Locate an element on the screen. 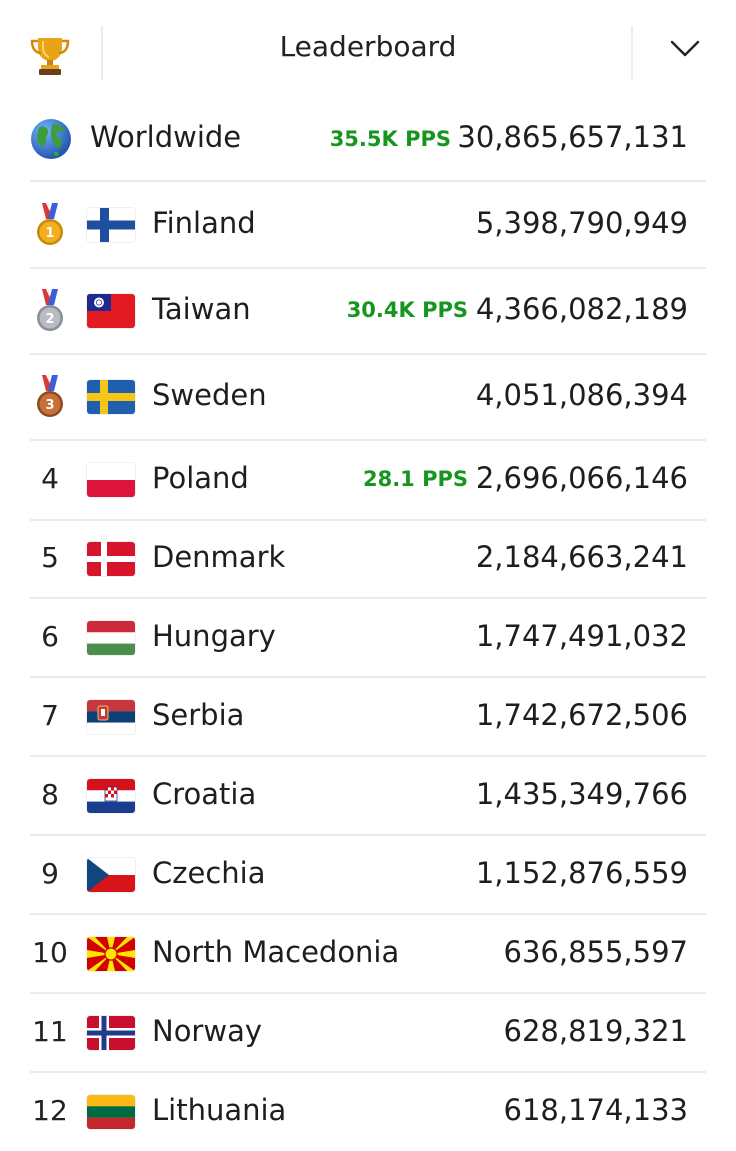 This screenshot has width=736, height=1151. rank-number: 7 is located at coordinates (50, 715).